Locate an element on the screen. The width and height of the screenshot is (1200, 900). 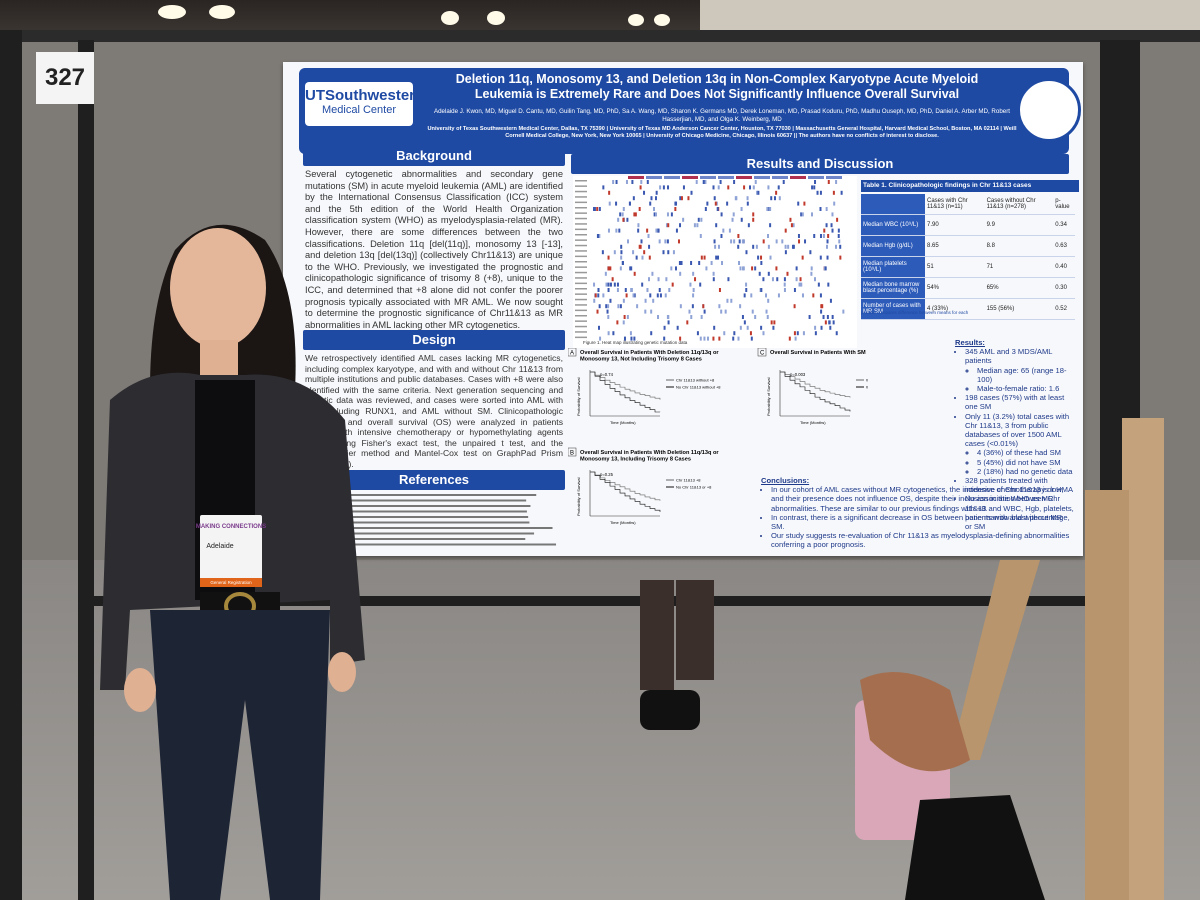
visitor-leg is located at coordinates (657, 635).